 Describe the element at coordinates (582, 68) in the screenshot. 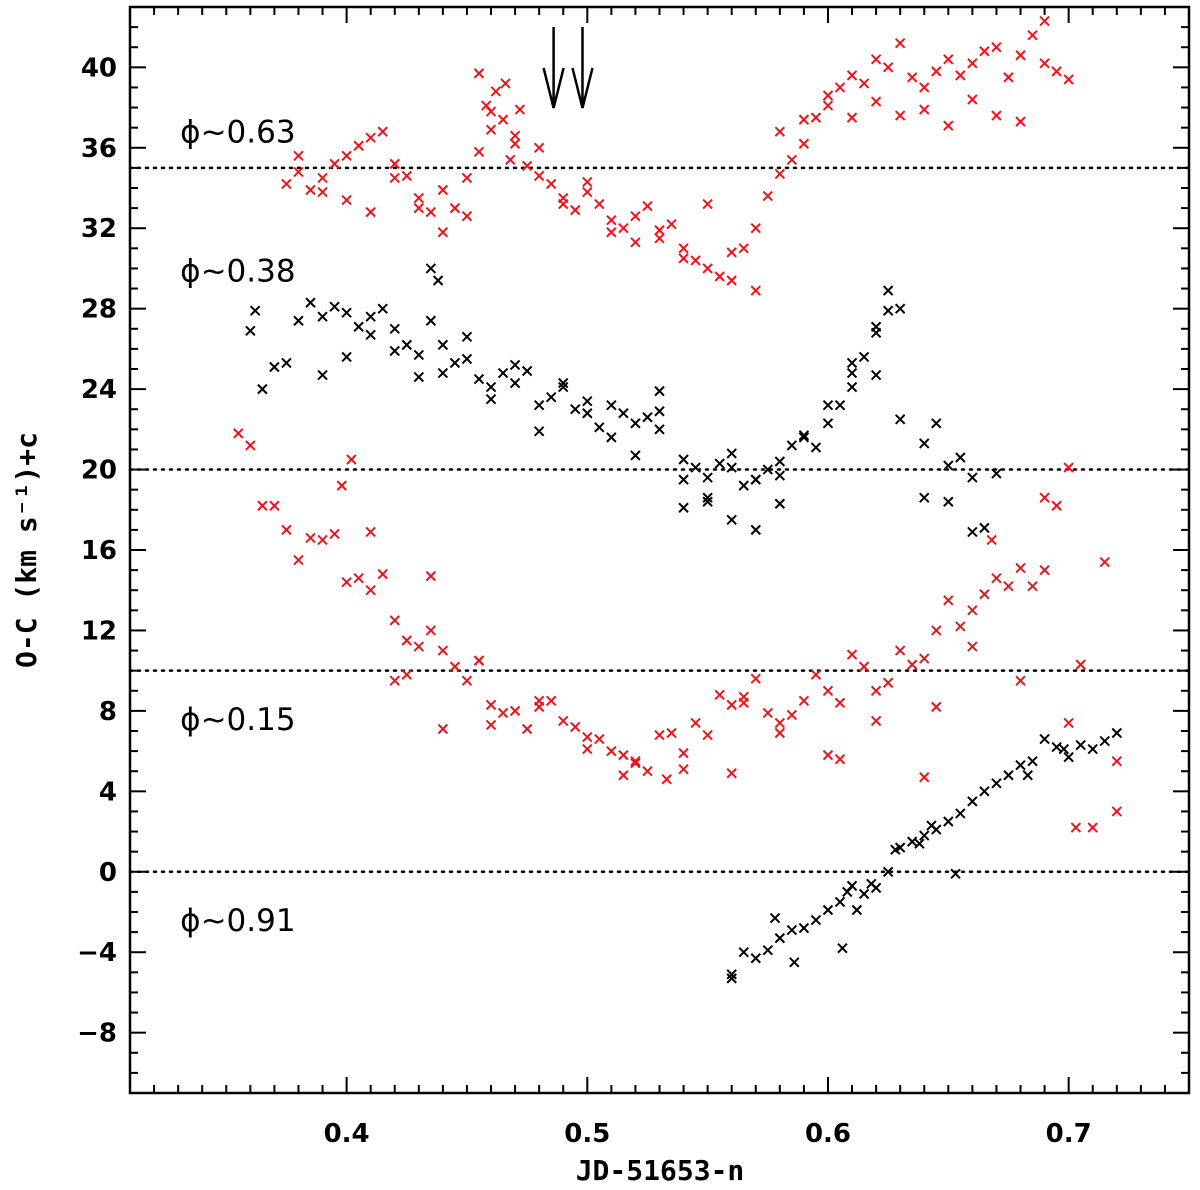

I see `arrow` at that location.